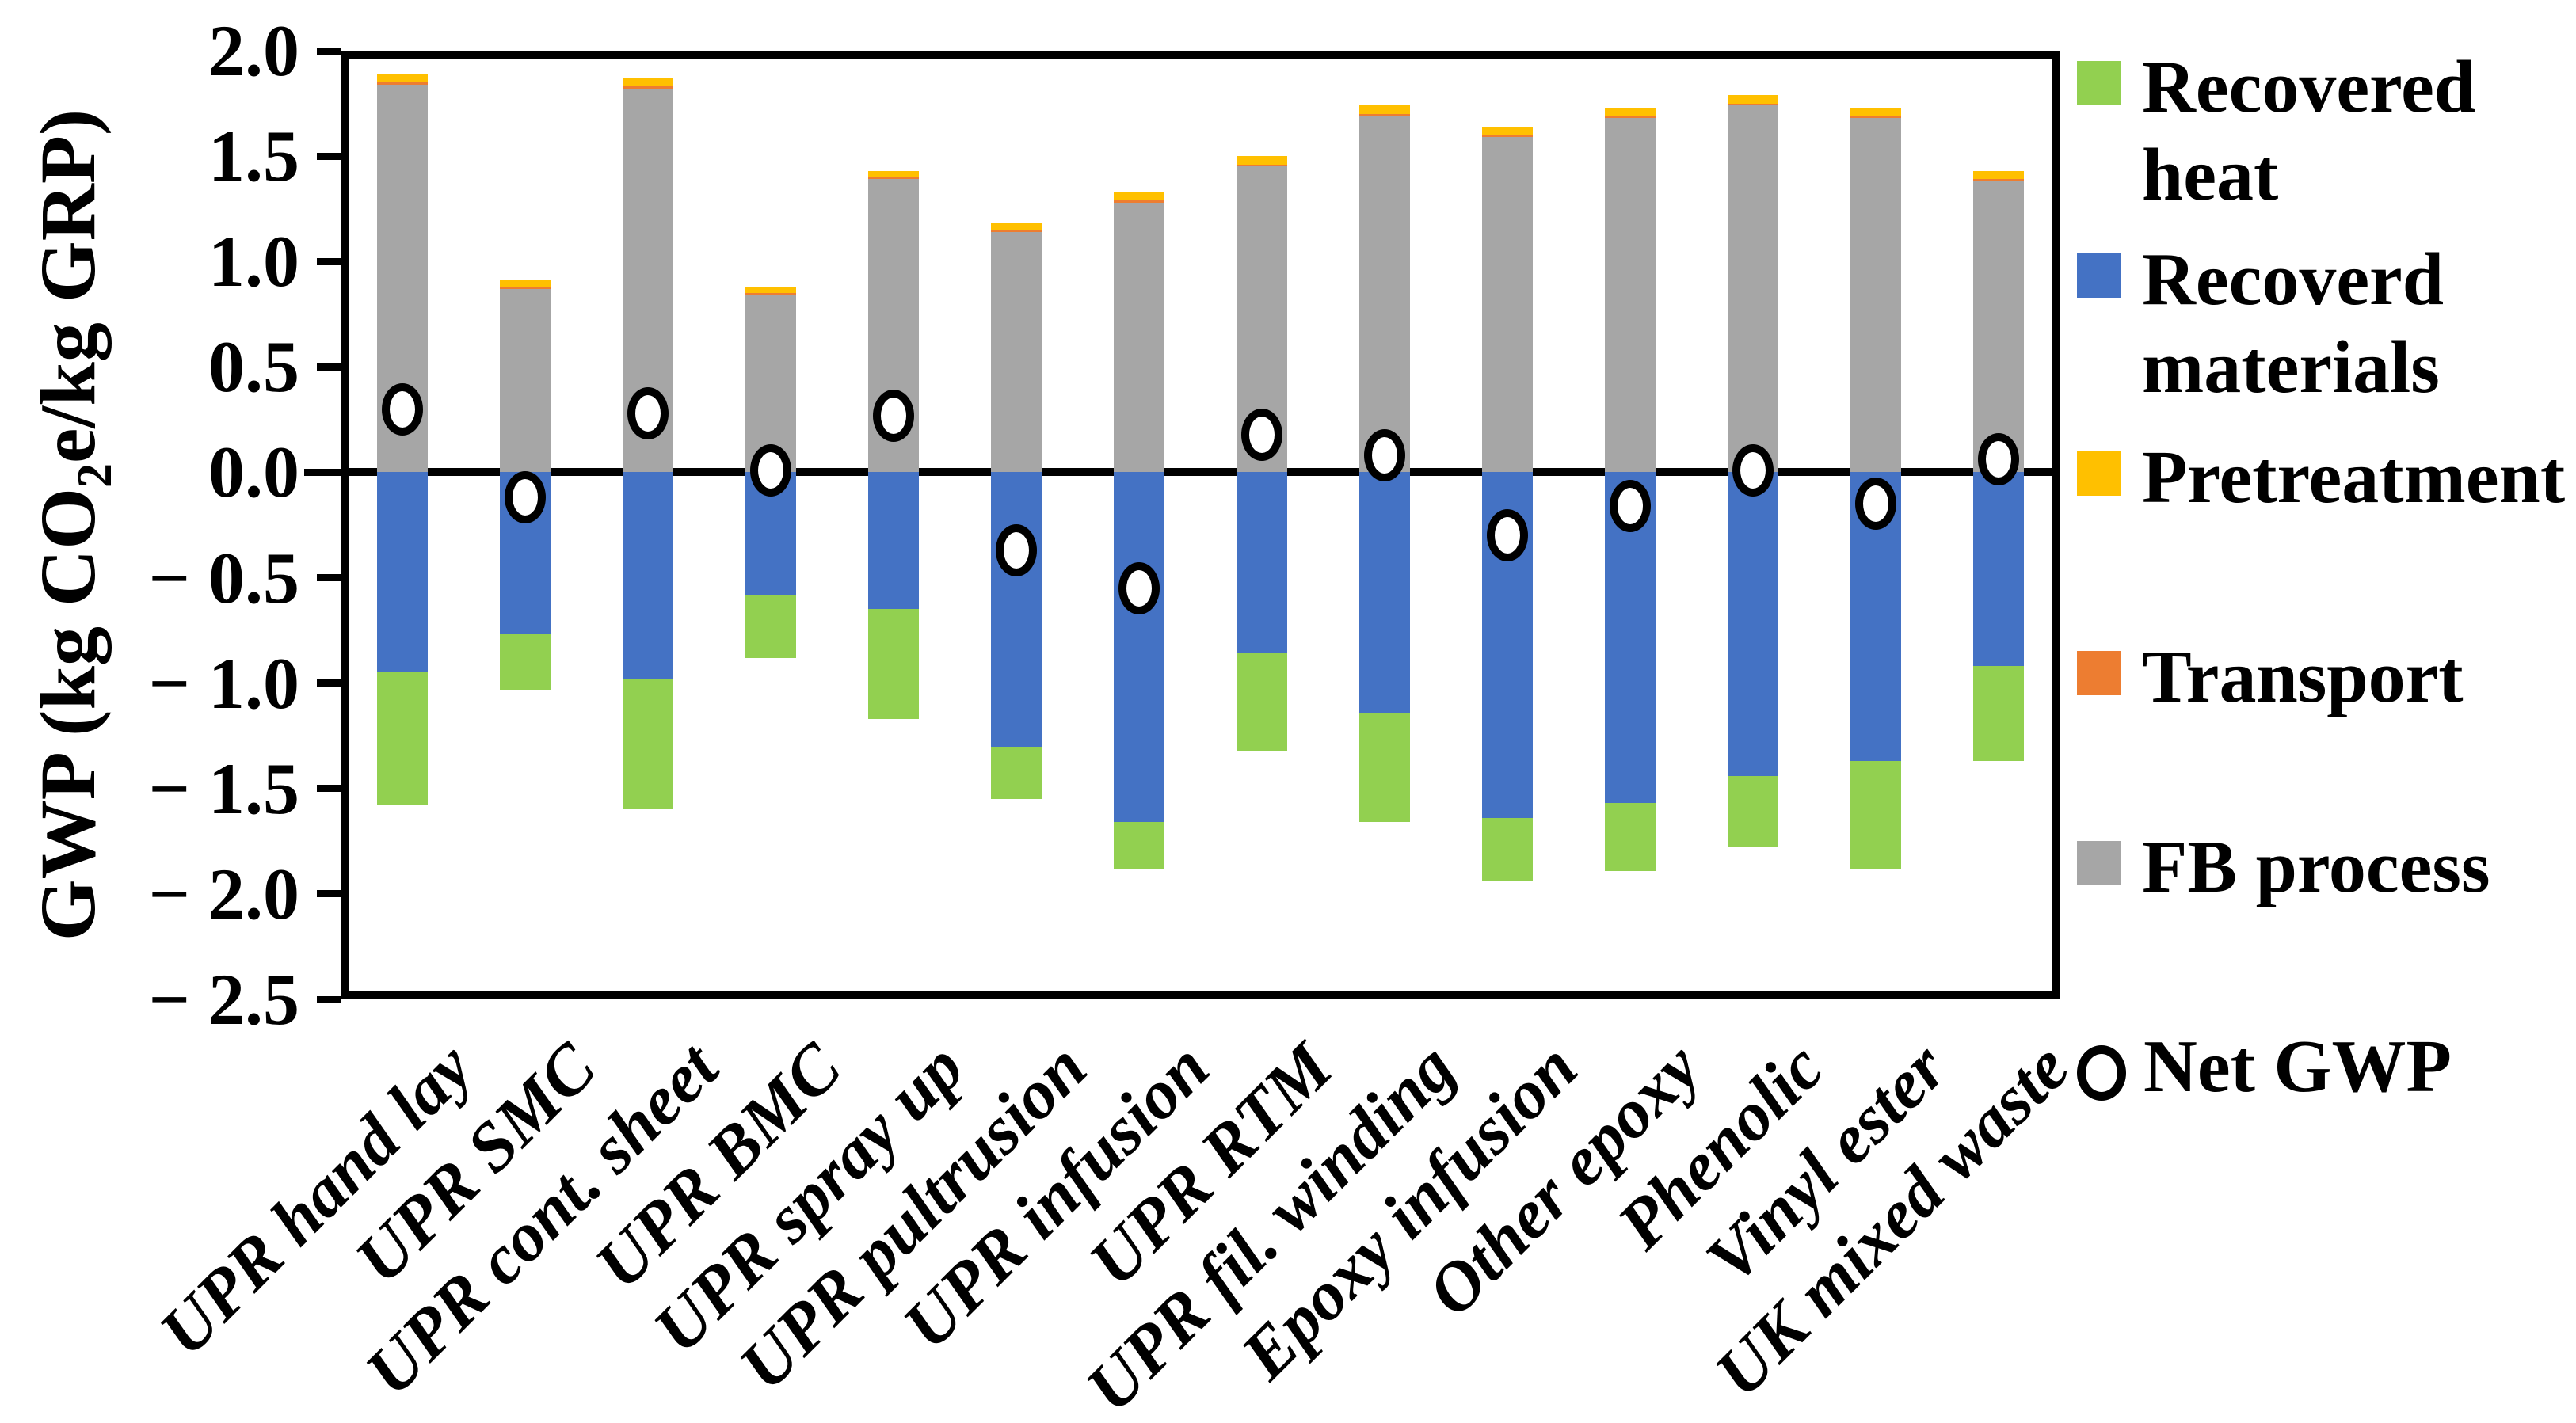 The height and width of the screenshot is (1423, 2576). What do you see at coordinates (68, 285) in the screenshot?
I see `y-axis-title-post: e/kg GRP)` at bounding box center [68, 285].